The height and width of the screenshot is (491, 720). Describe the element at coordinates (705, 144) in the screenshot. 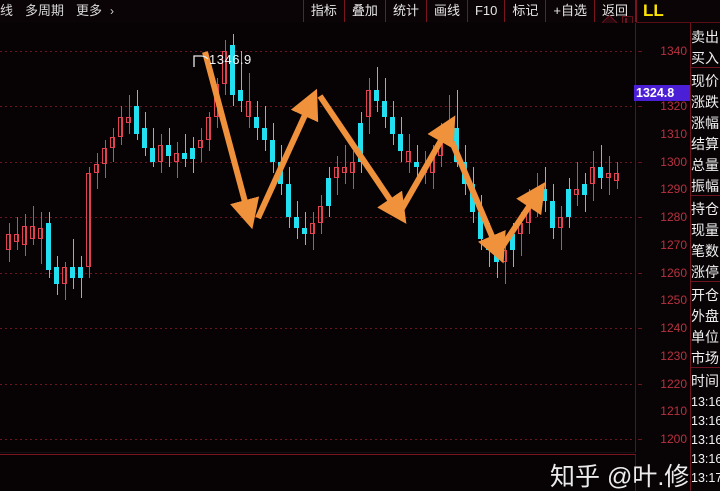

I see `info-field-5: 结算` at that location.